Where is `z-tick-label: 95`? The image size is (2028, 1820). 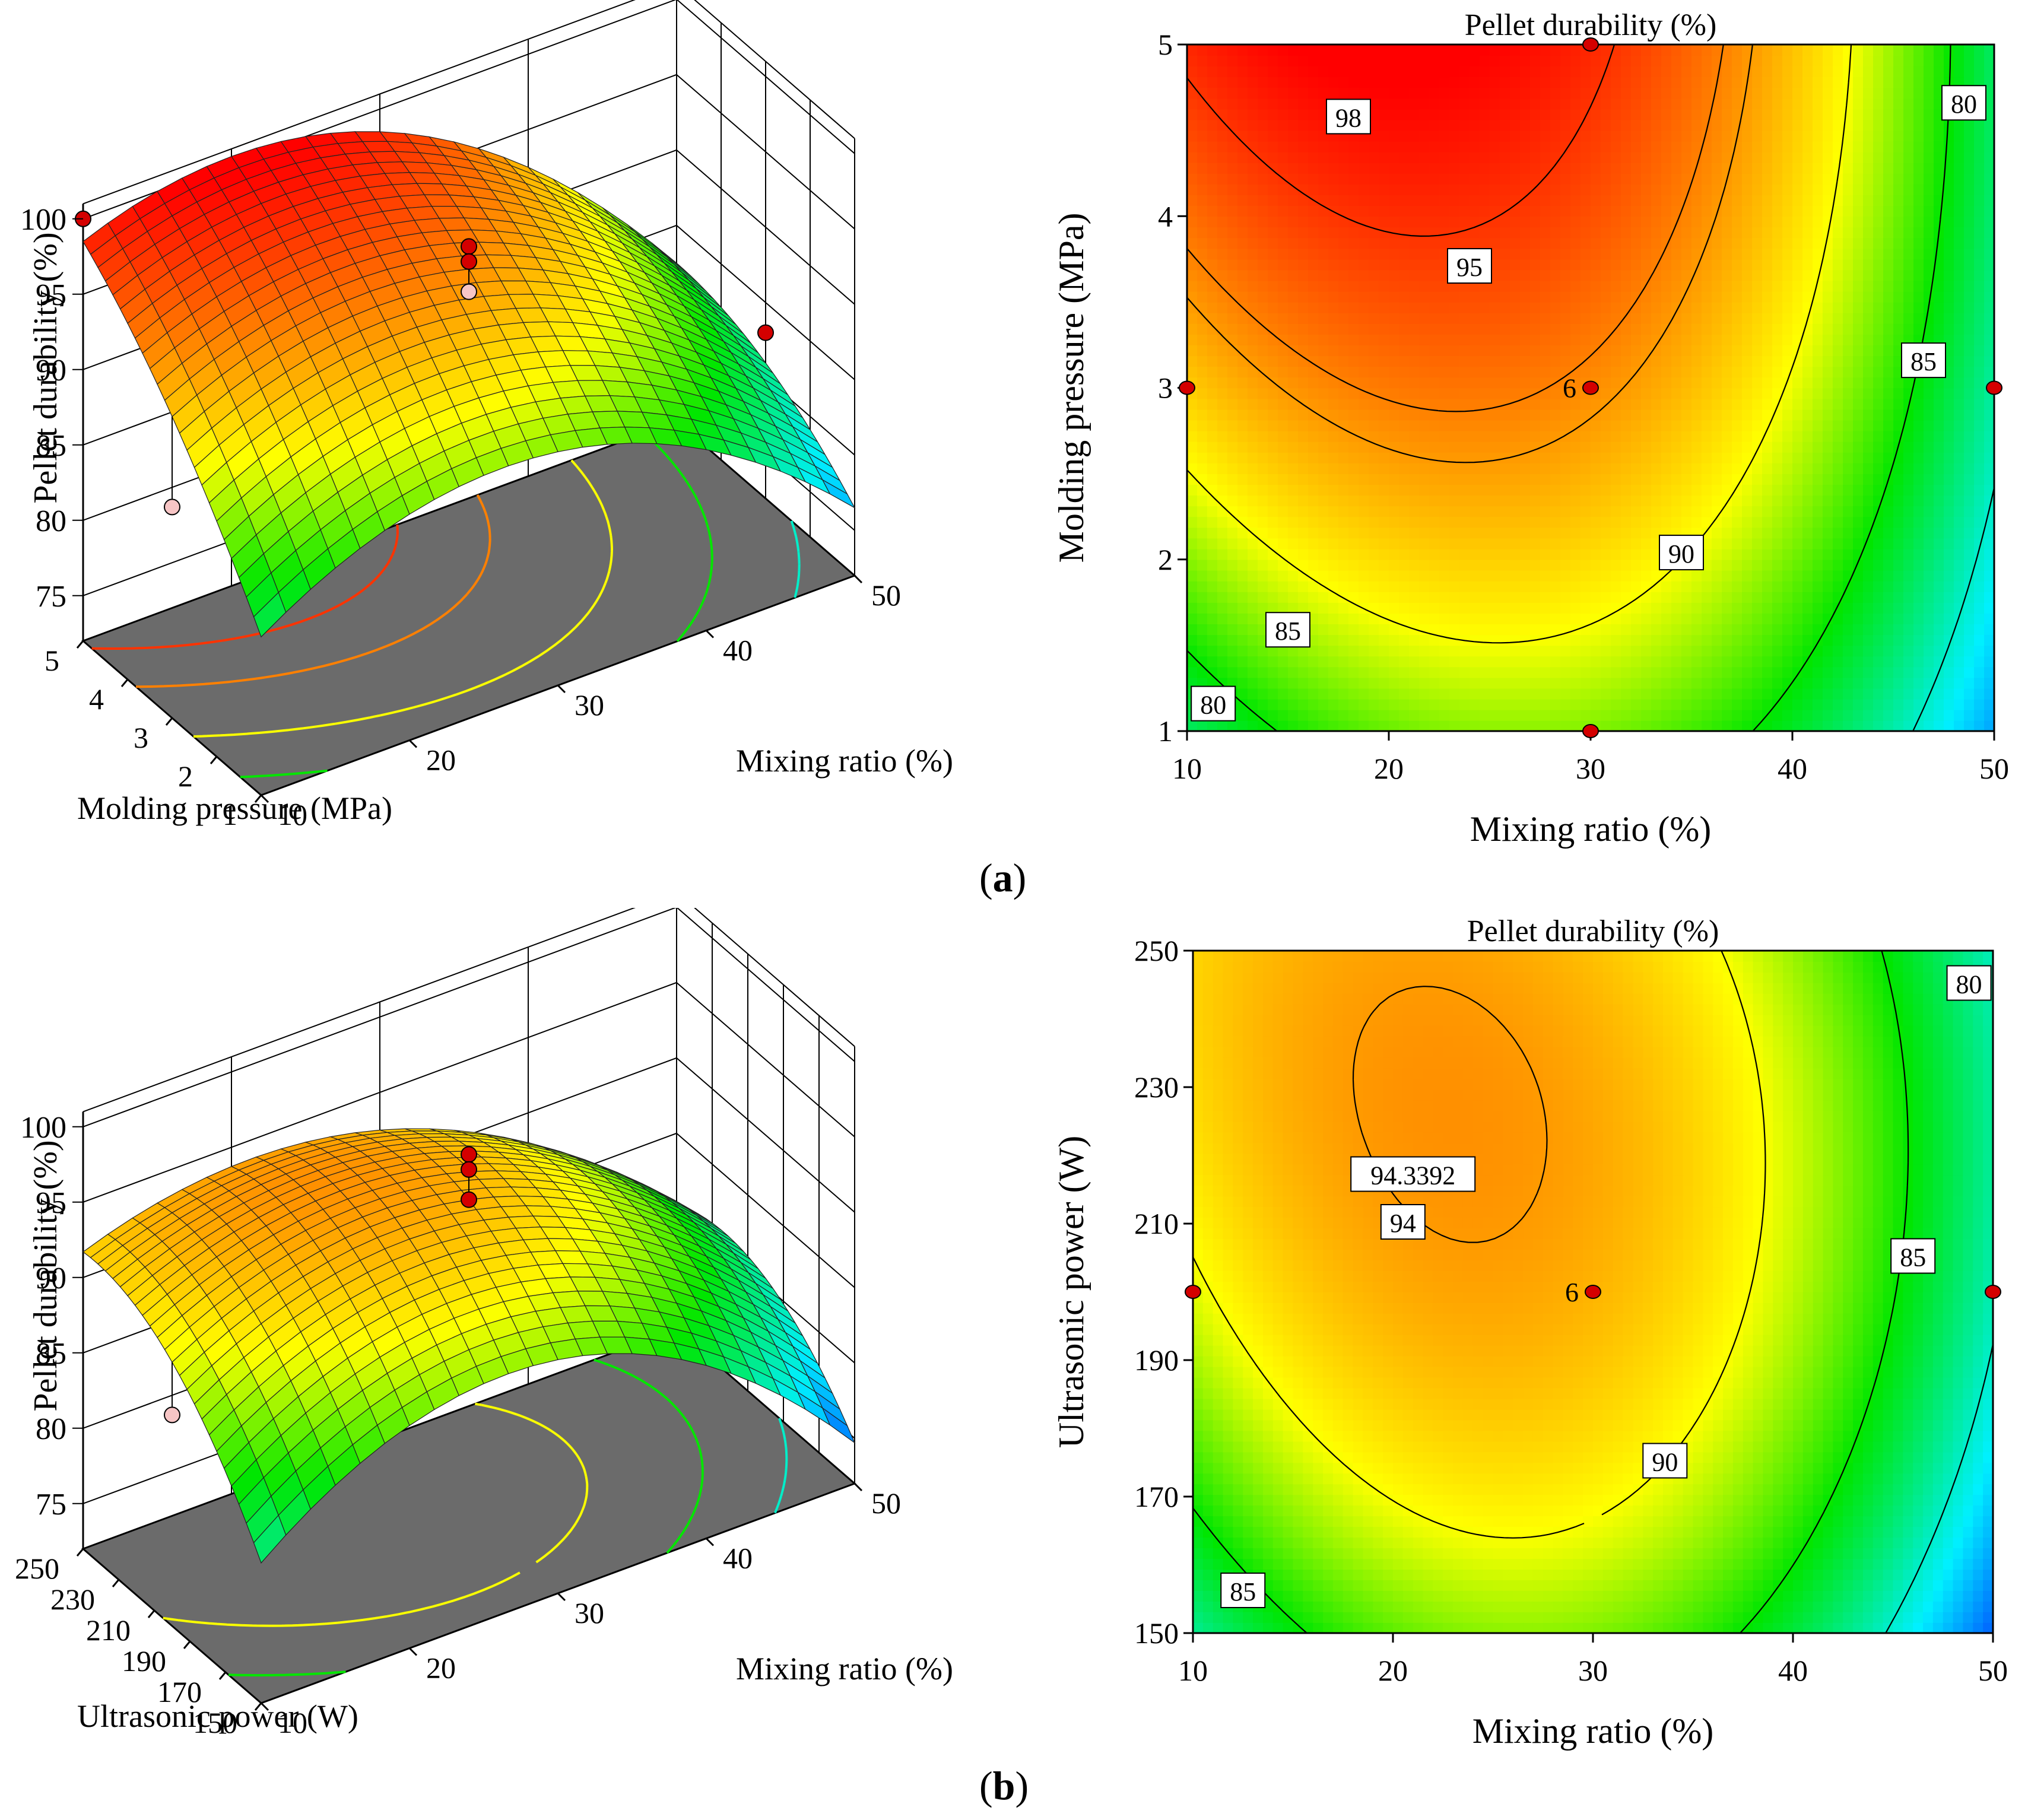 z-tick-label: 95 is located at coordinates (51, 295).